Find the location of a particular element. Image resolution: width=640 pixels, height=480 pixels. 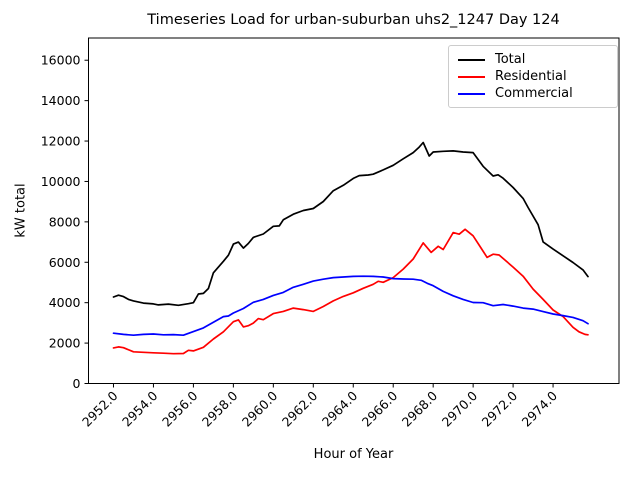

y-tick-label: 14000 is located at coordinates (61, 100).